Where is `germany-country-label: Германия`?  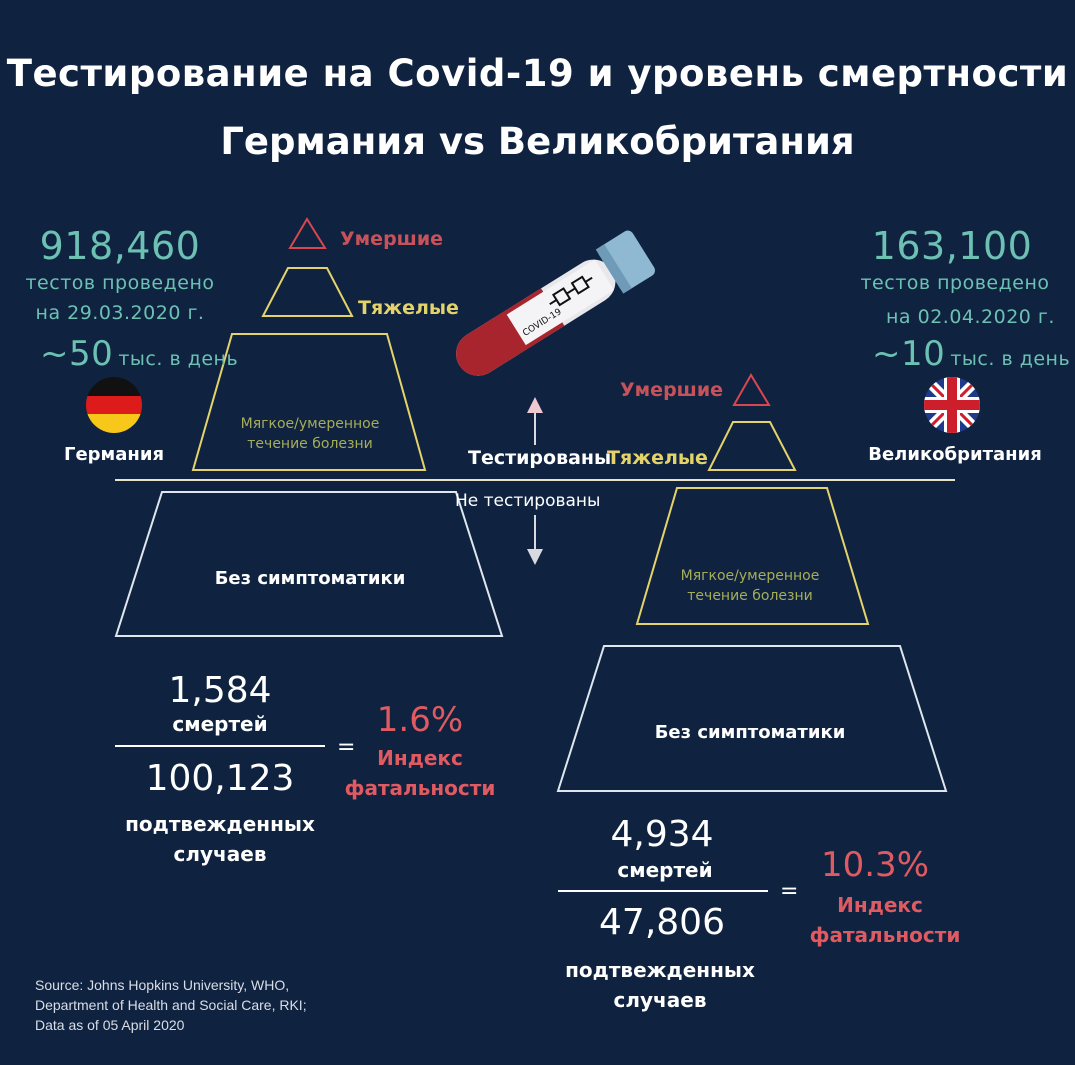
germany-country-label: Германия is located at coordinates (114, 454).